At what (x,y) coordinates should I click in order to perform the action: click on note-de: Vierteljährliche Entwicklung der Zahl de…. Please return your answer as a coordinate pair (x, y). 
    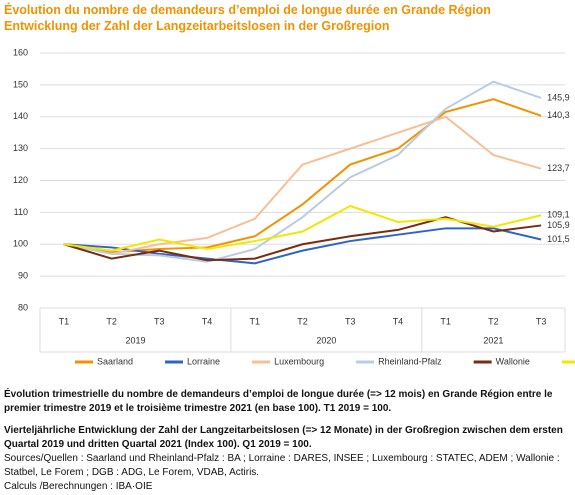
    Looking at the image, I should click on (283, 437).